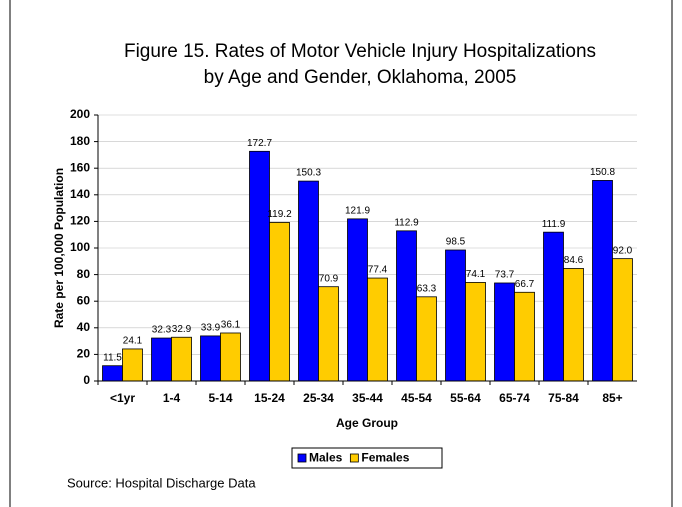 The height and width of the screenshot is (507, 682). I want to click on y-tick-label: 160, so click(80, 167).